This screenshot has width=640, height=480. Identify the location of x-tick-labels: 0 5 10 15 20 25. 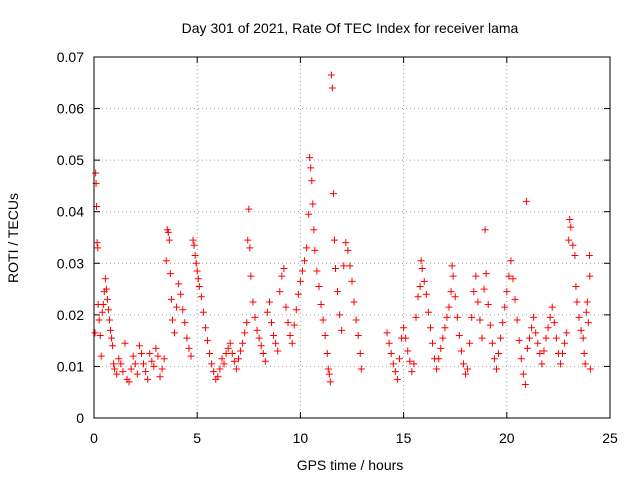
(354, 438).